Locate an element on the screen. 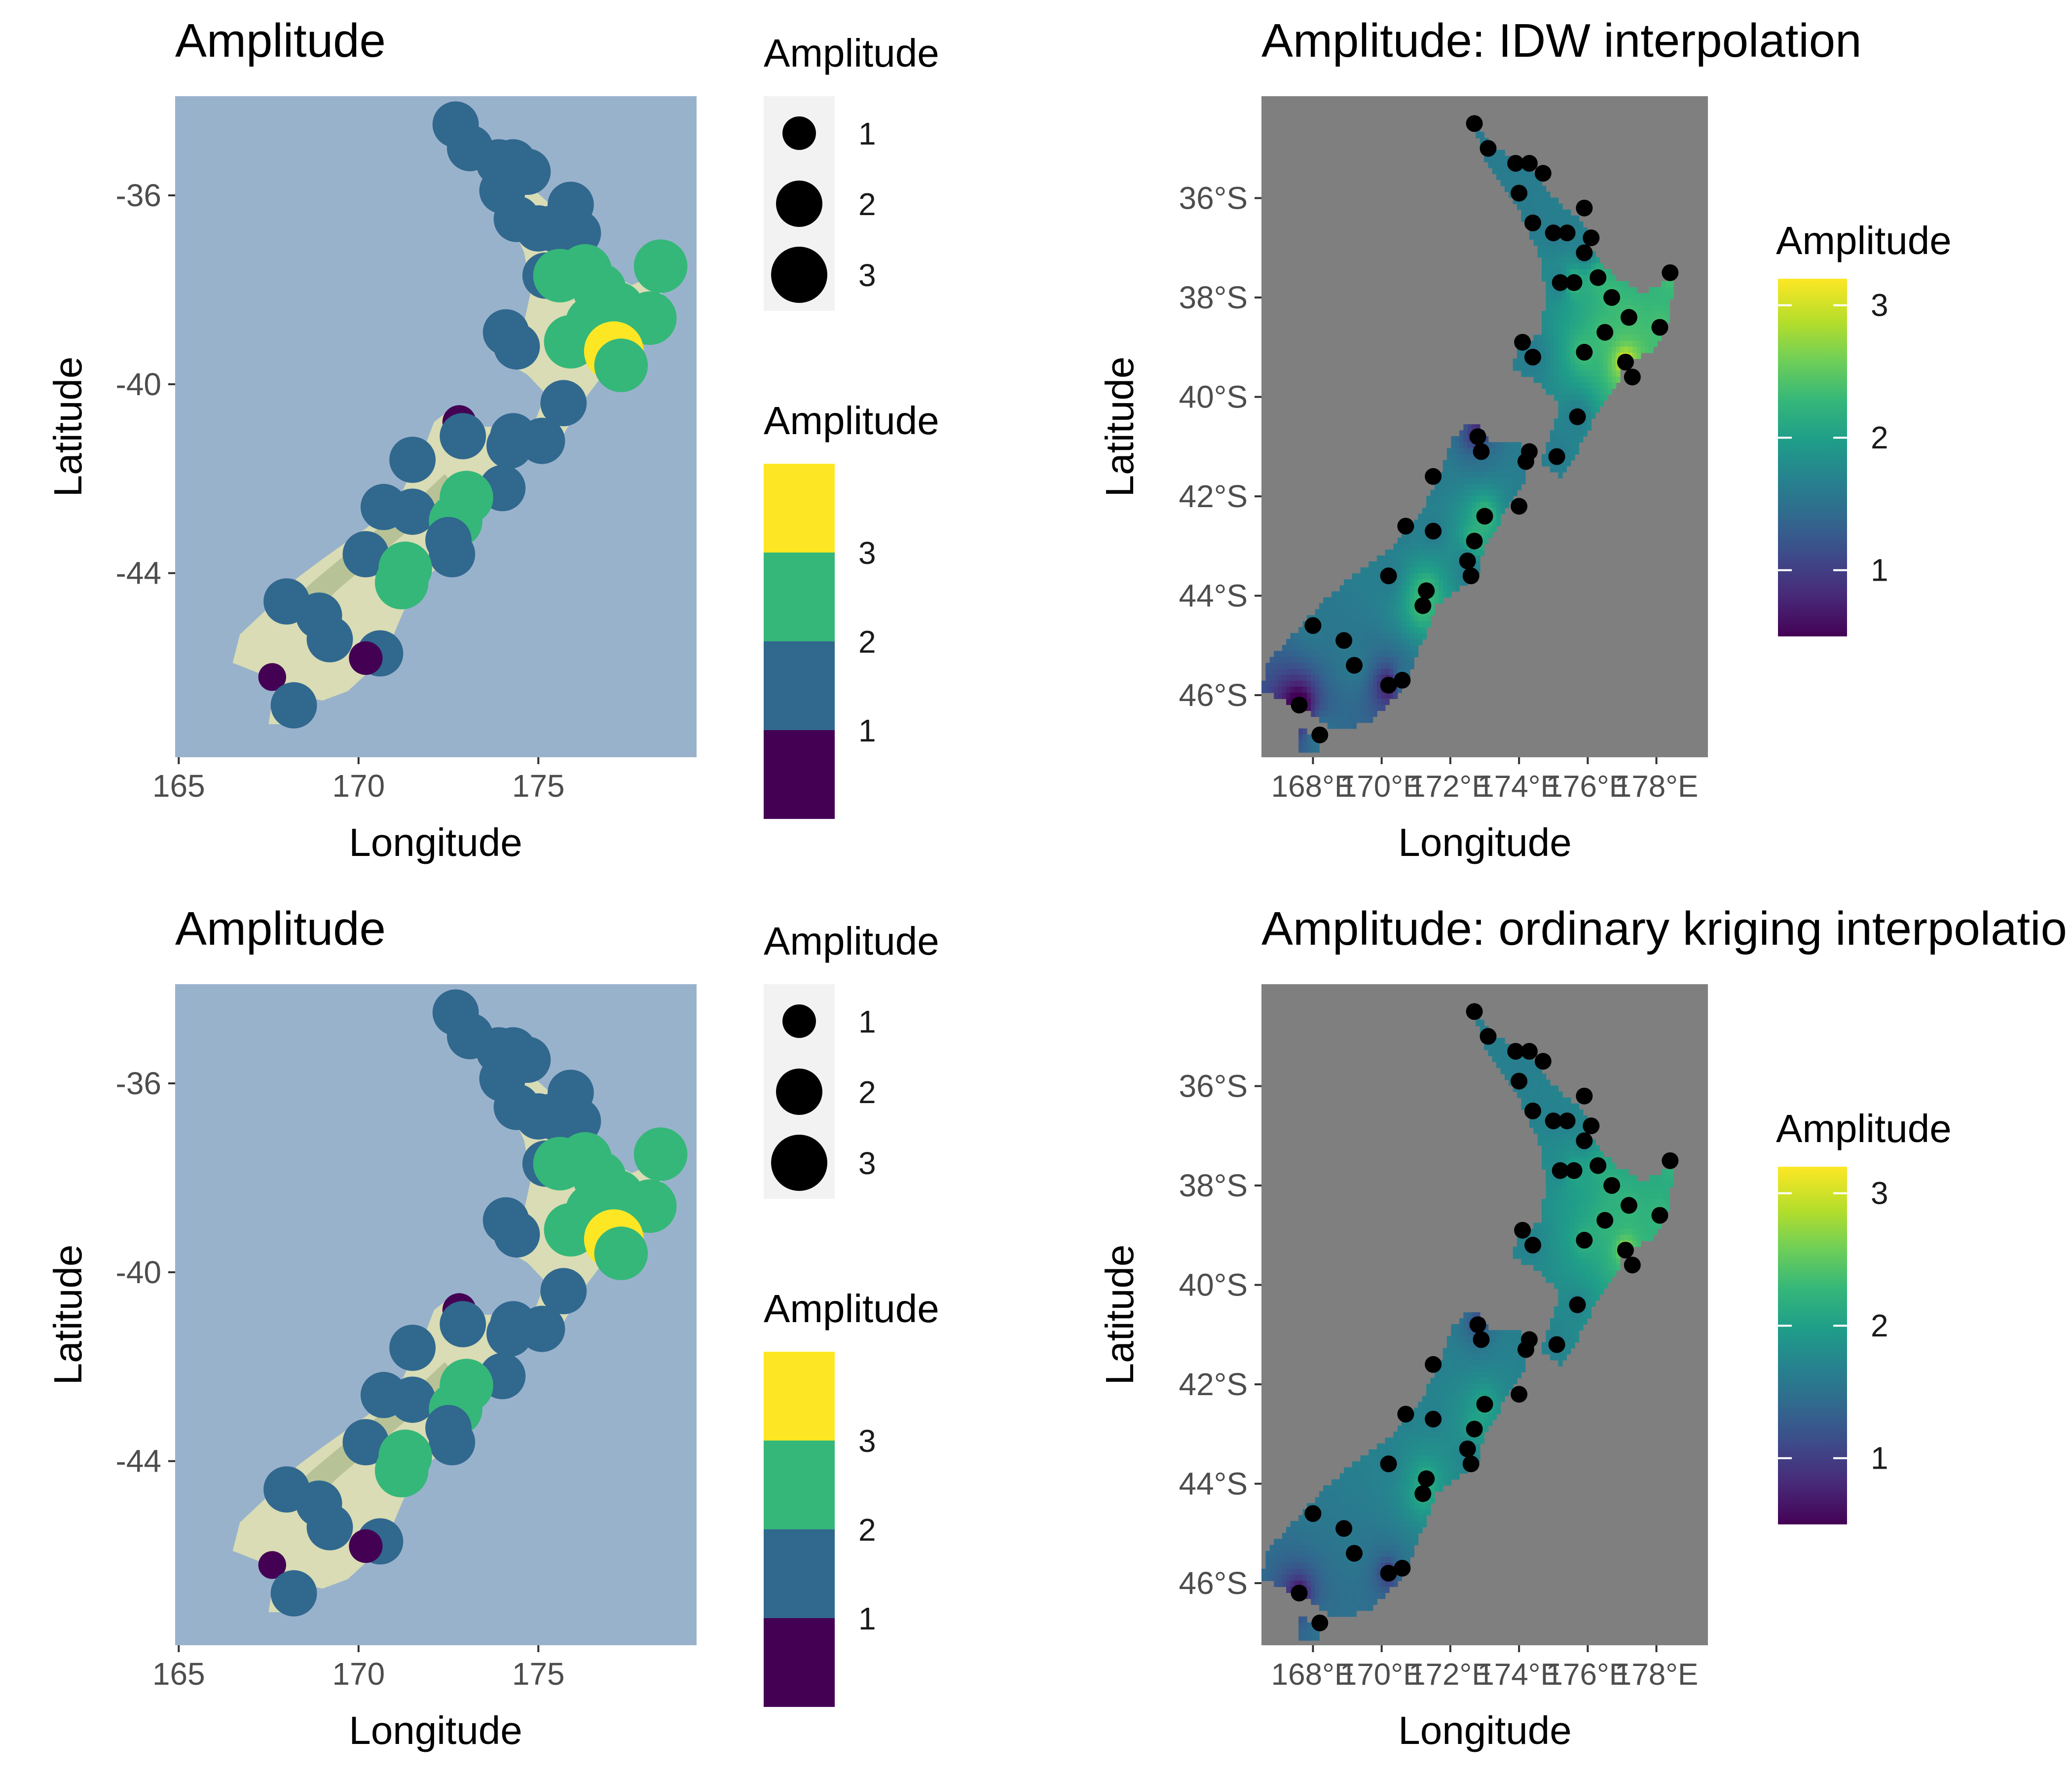 This screenshot has height=1776, width=2072. station-points is located at coordinates (1485, 1317).